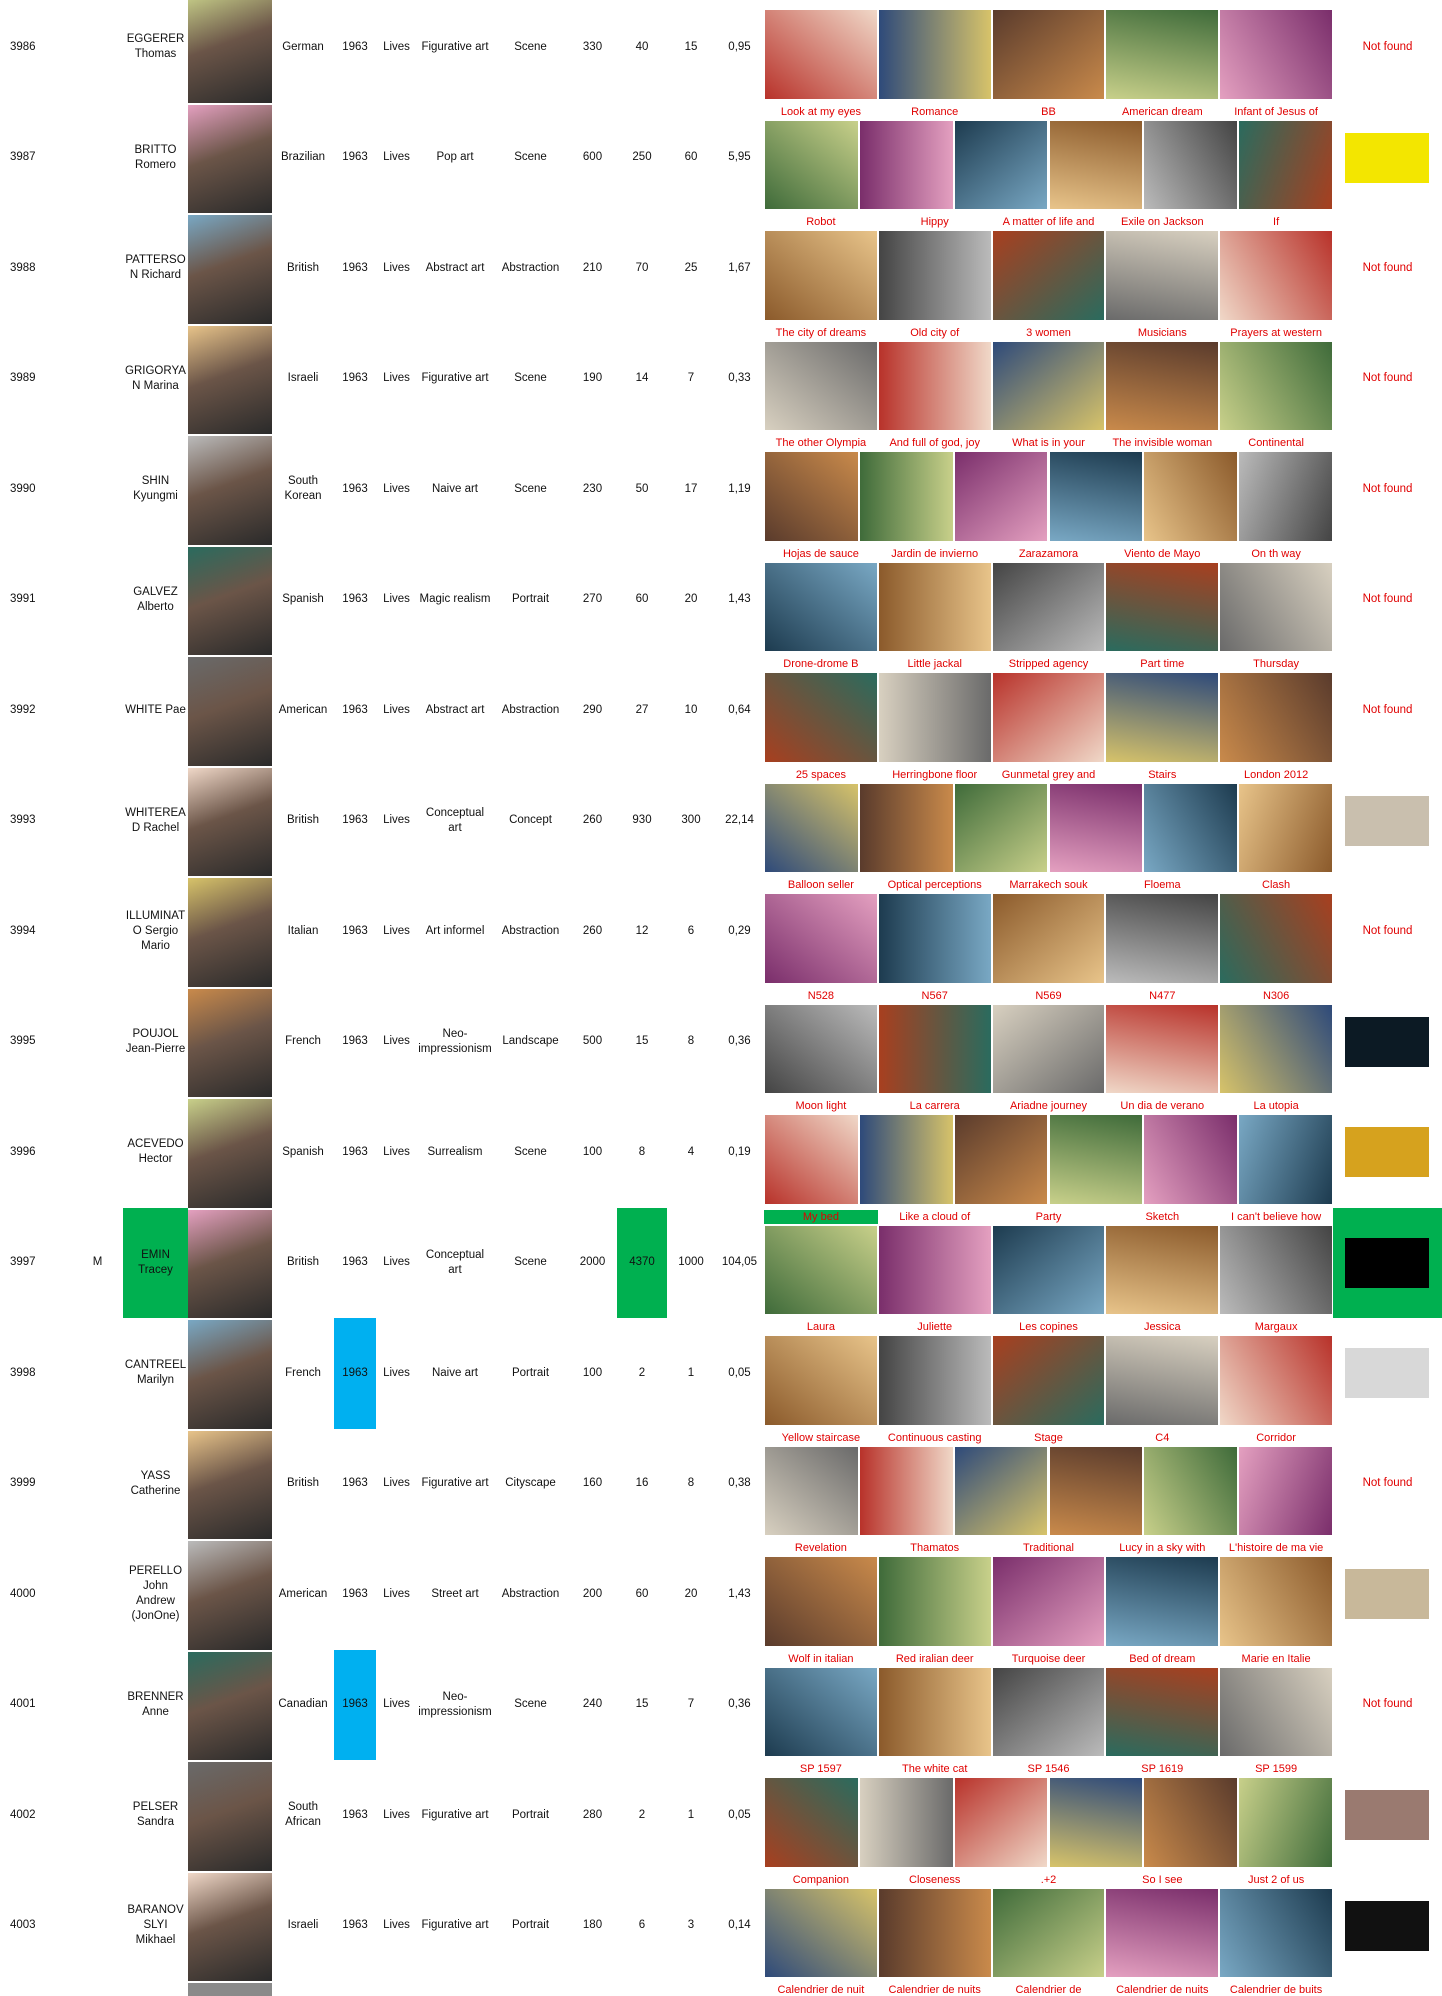  Describe the element at coordinates (739, 1704) in the screenshot. I see `figure3-cell: 0,36` at that location.